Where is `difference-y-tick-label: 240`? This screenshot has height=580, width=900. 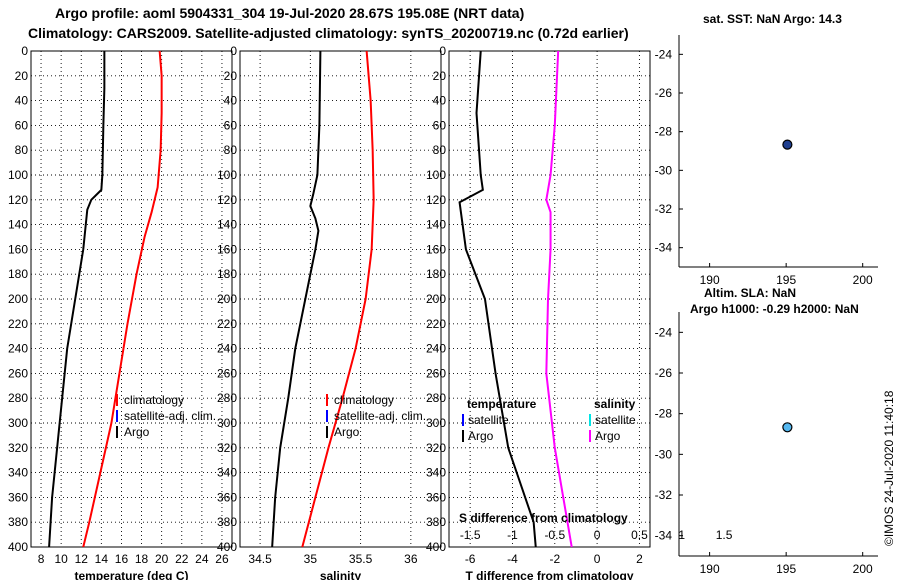
difference-y-tick-label: 240 is located at coordinates (436, 349).